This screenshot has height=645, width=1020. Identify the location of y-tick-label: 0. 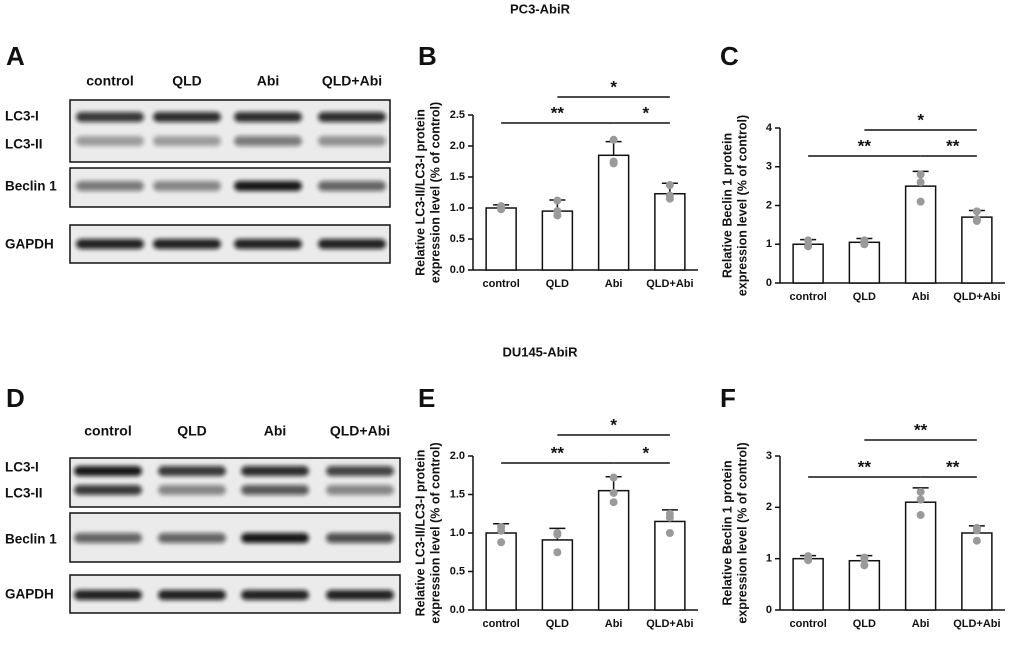
(769, 283).